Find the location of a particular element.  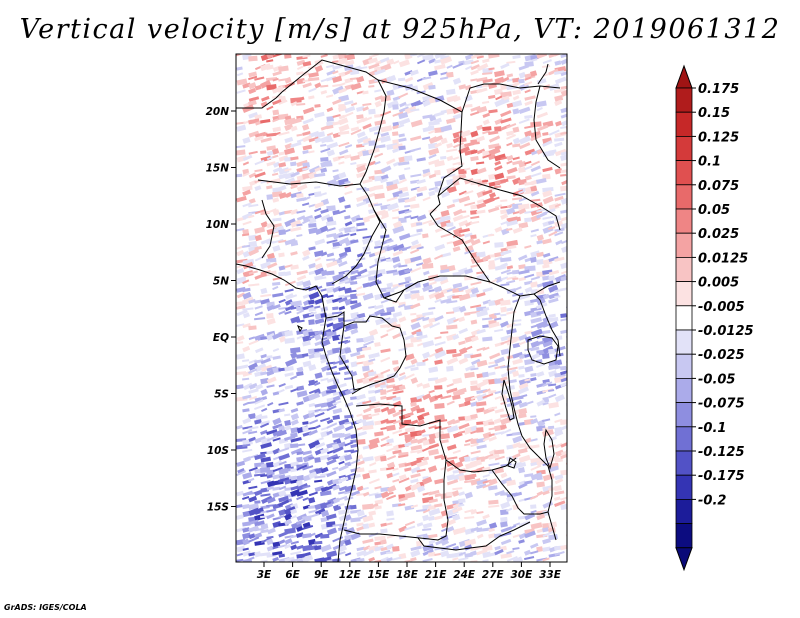

x-tick-label: 30E is located at coordinates (522, 575).